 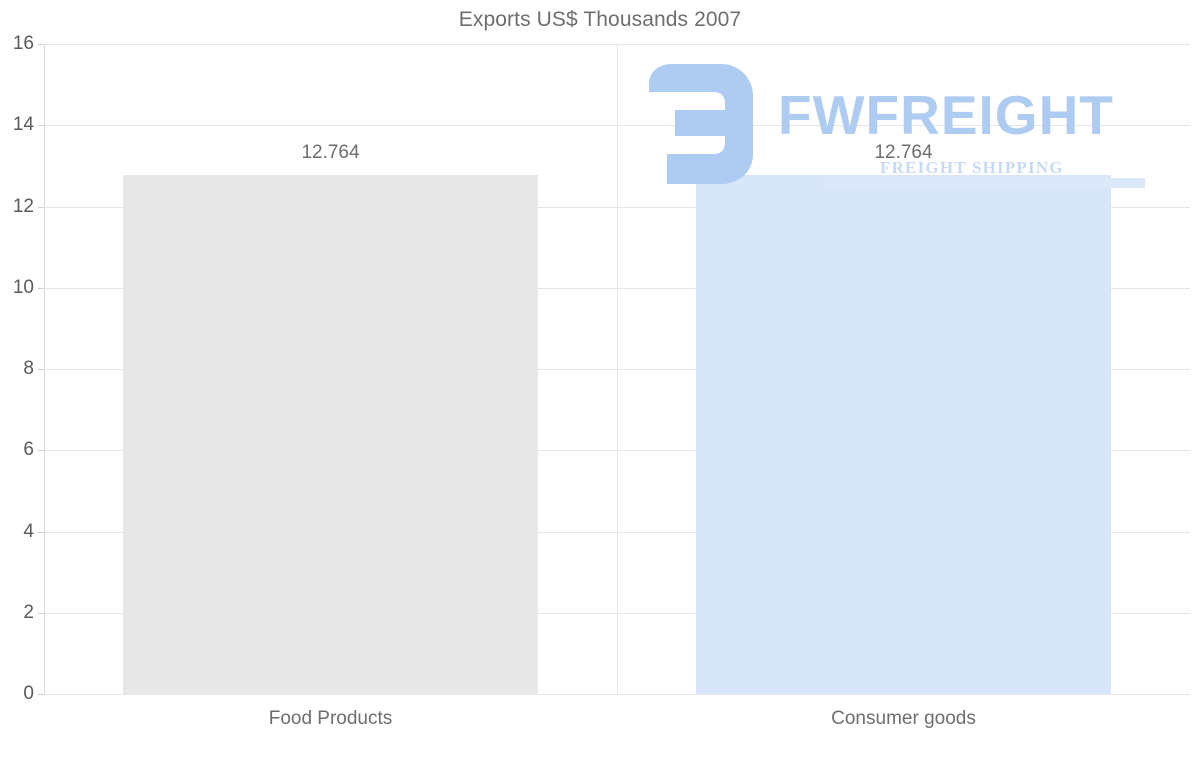 I want to click on chart-title: Exports US$ Thousands 2007, so click(x=600, y=19).